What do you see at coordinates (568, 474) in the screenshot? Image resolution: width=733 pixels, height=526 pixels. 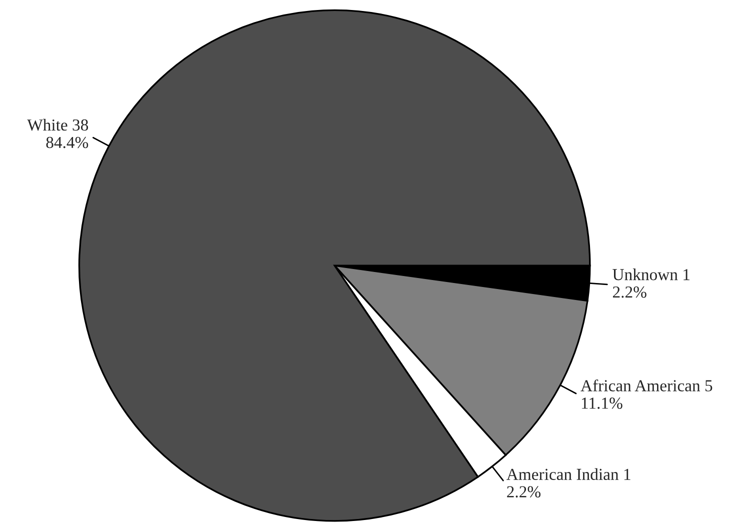 I see `slice-label: American Indian 1` at bounding box center [568, 474].